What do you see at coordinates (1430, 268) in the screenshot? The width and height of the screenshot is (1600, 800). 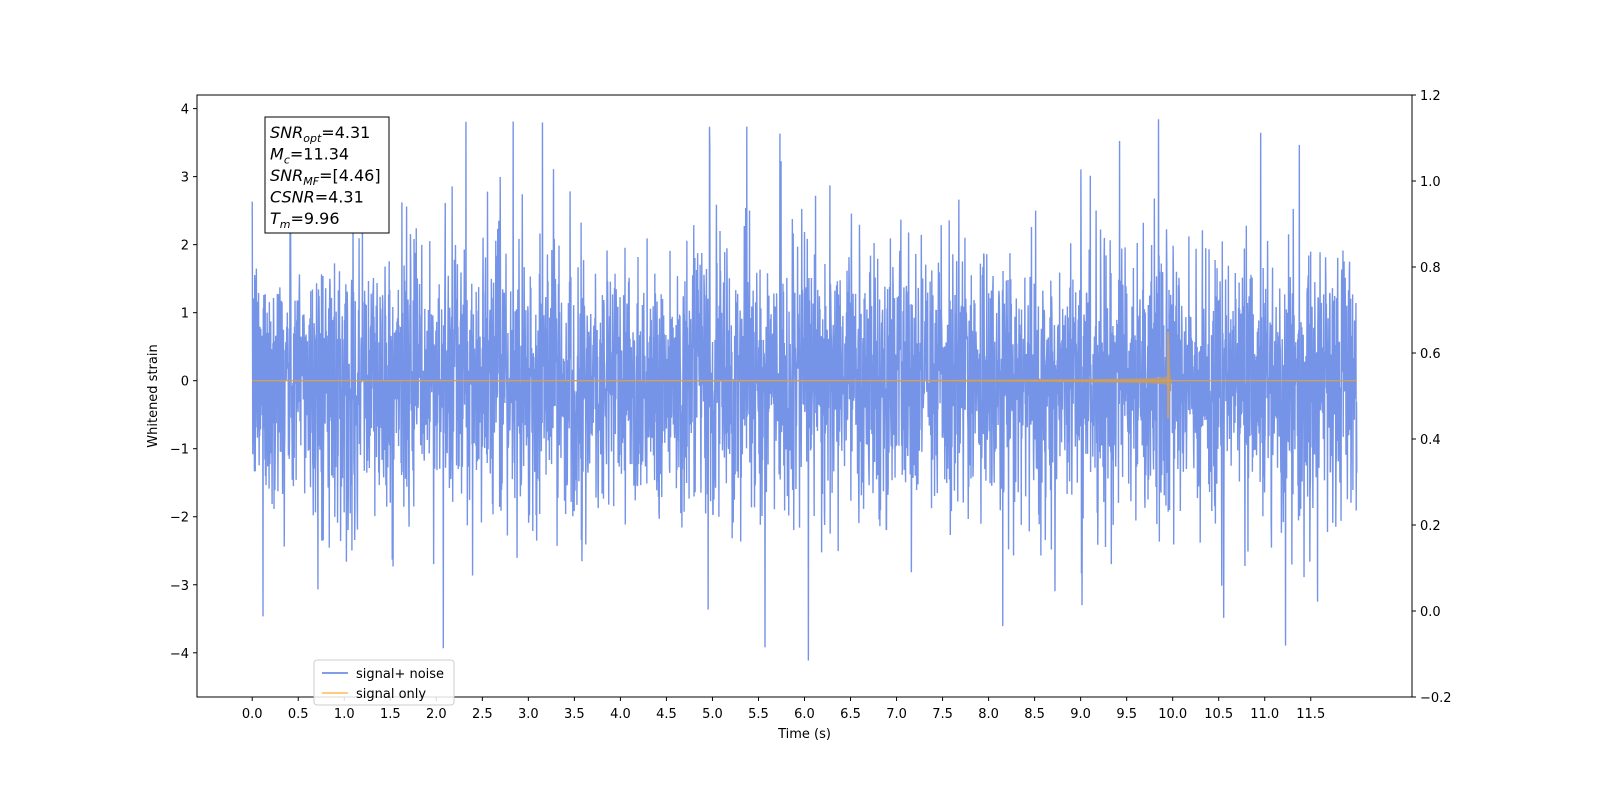 I see `y2-tick-label: 0.8` at bounding box center [1430, 268].